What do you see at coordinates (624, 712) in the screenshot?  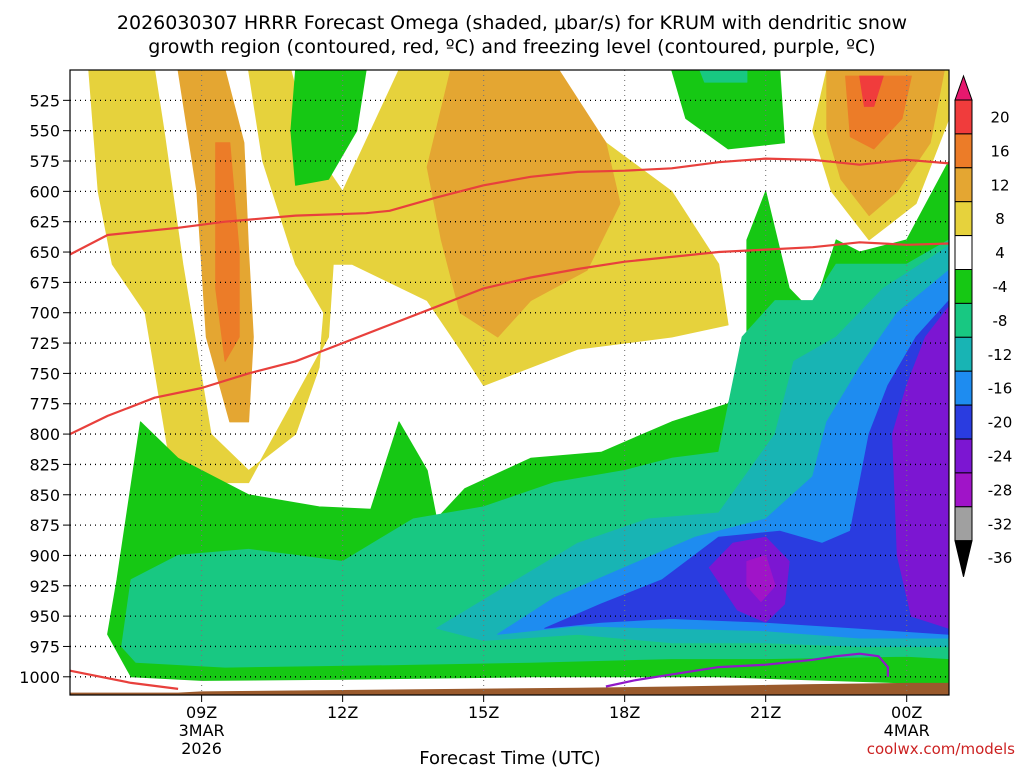 I see `x-tick-label-3-0: 18Z` at bounding box center [624, 712].